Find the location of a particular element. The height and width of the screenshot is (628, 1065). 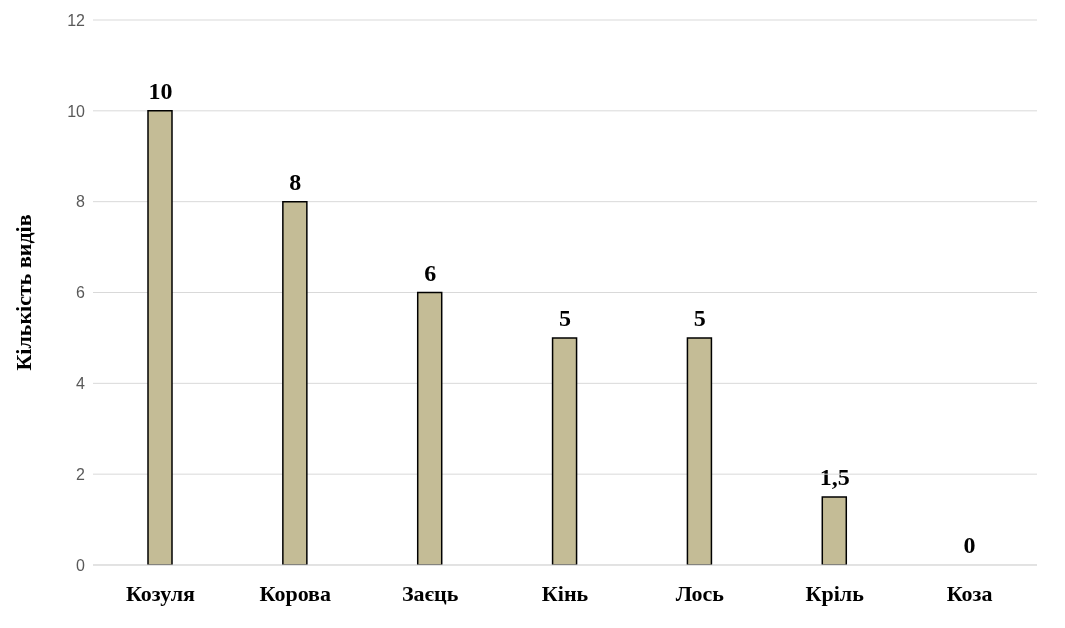

data-label: 1,5 is located at coordinates (834, 476).